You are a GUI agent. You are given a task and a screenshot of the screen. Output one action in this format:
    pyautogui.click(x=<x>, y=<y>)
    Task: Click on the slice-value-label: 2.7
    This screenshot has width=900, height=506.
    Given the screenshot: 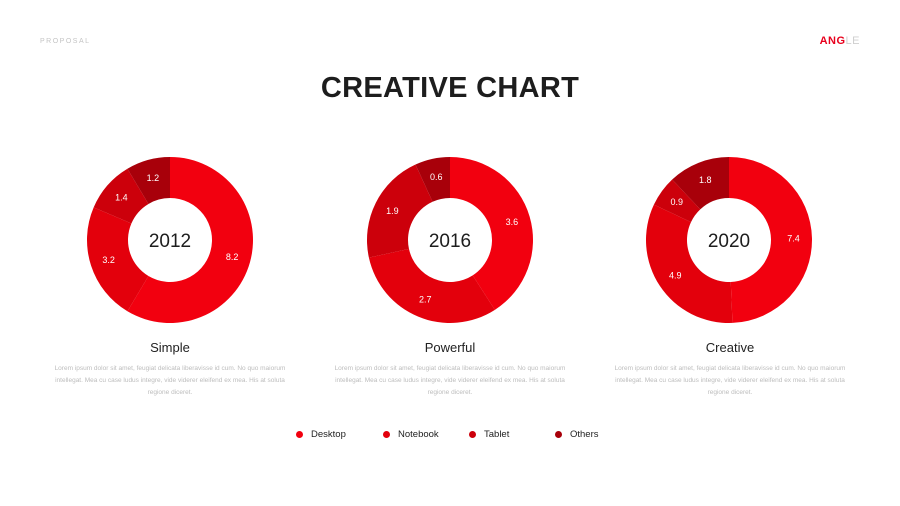 What is the action you would take?
    pyautogui.click(x=425, y=300)
    